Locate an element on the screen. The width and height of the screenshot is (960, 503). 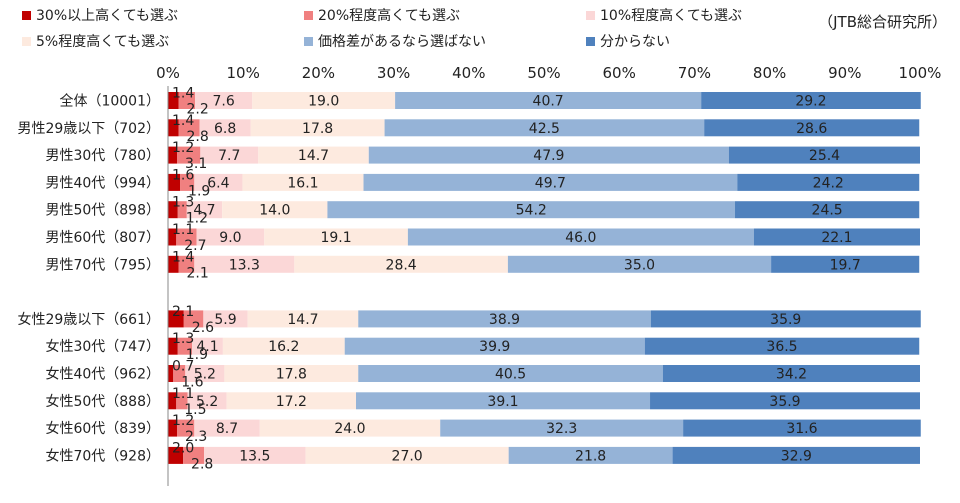
category-label: 女性70代（928） is located at coordinates (102, 455).